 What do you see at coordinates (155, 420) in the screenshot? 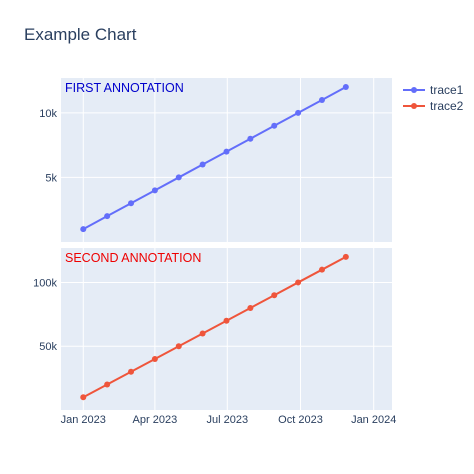
I see `x-tick-label: Apr 2023` at bounding box center [155, 420].